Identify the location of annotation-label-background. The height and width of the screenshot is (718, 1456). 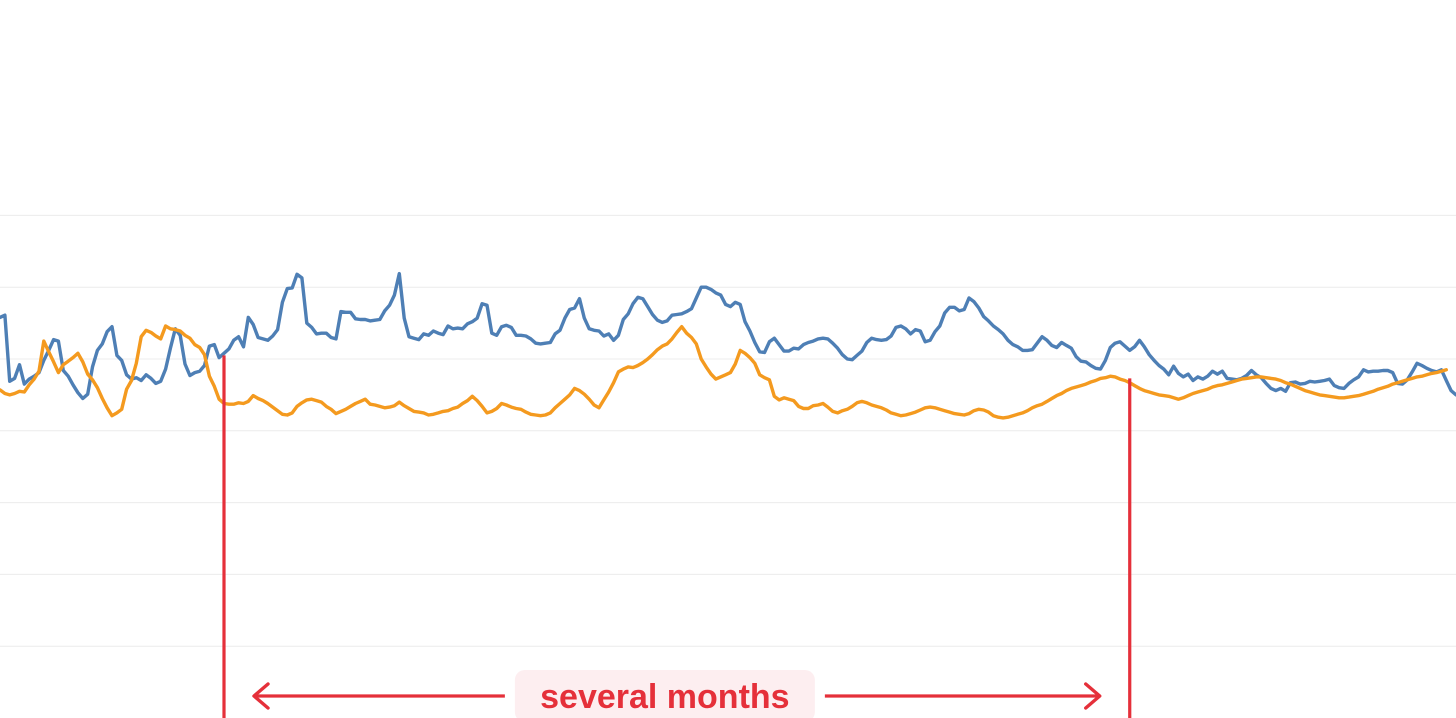
(664, 694).